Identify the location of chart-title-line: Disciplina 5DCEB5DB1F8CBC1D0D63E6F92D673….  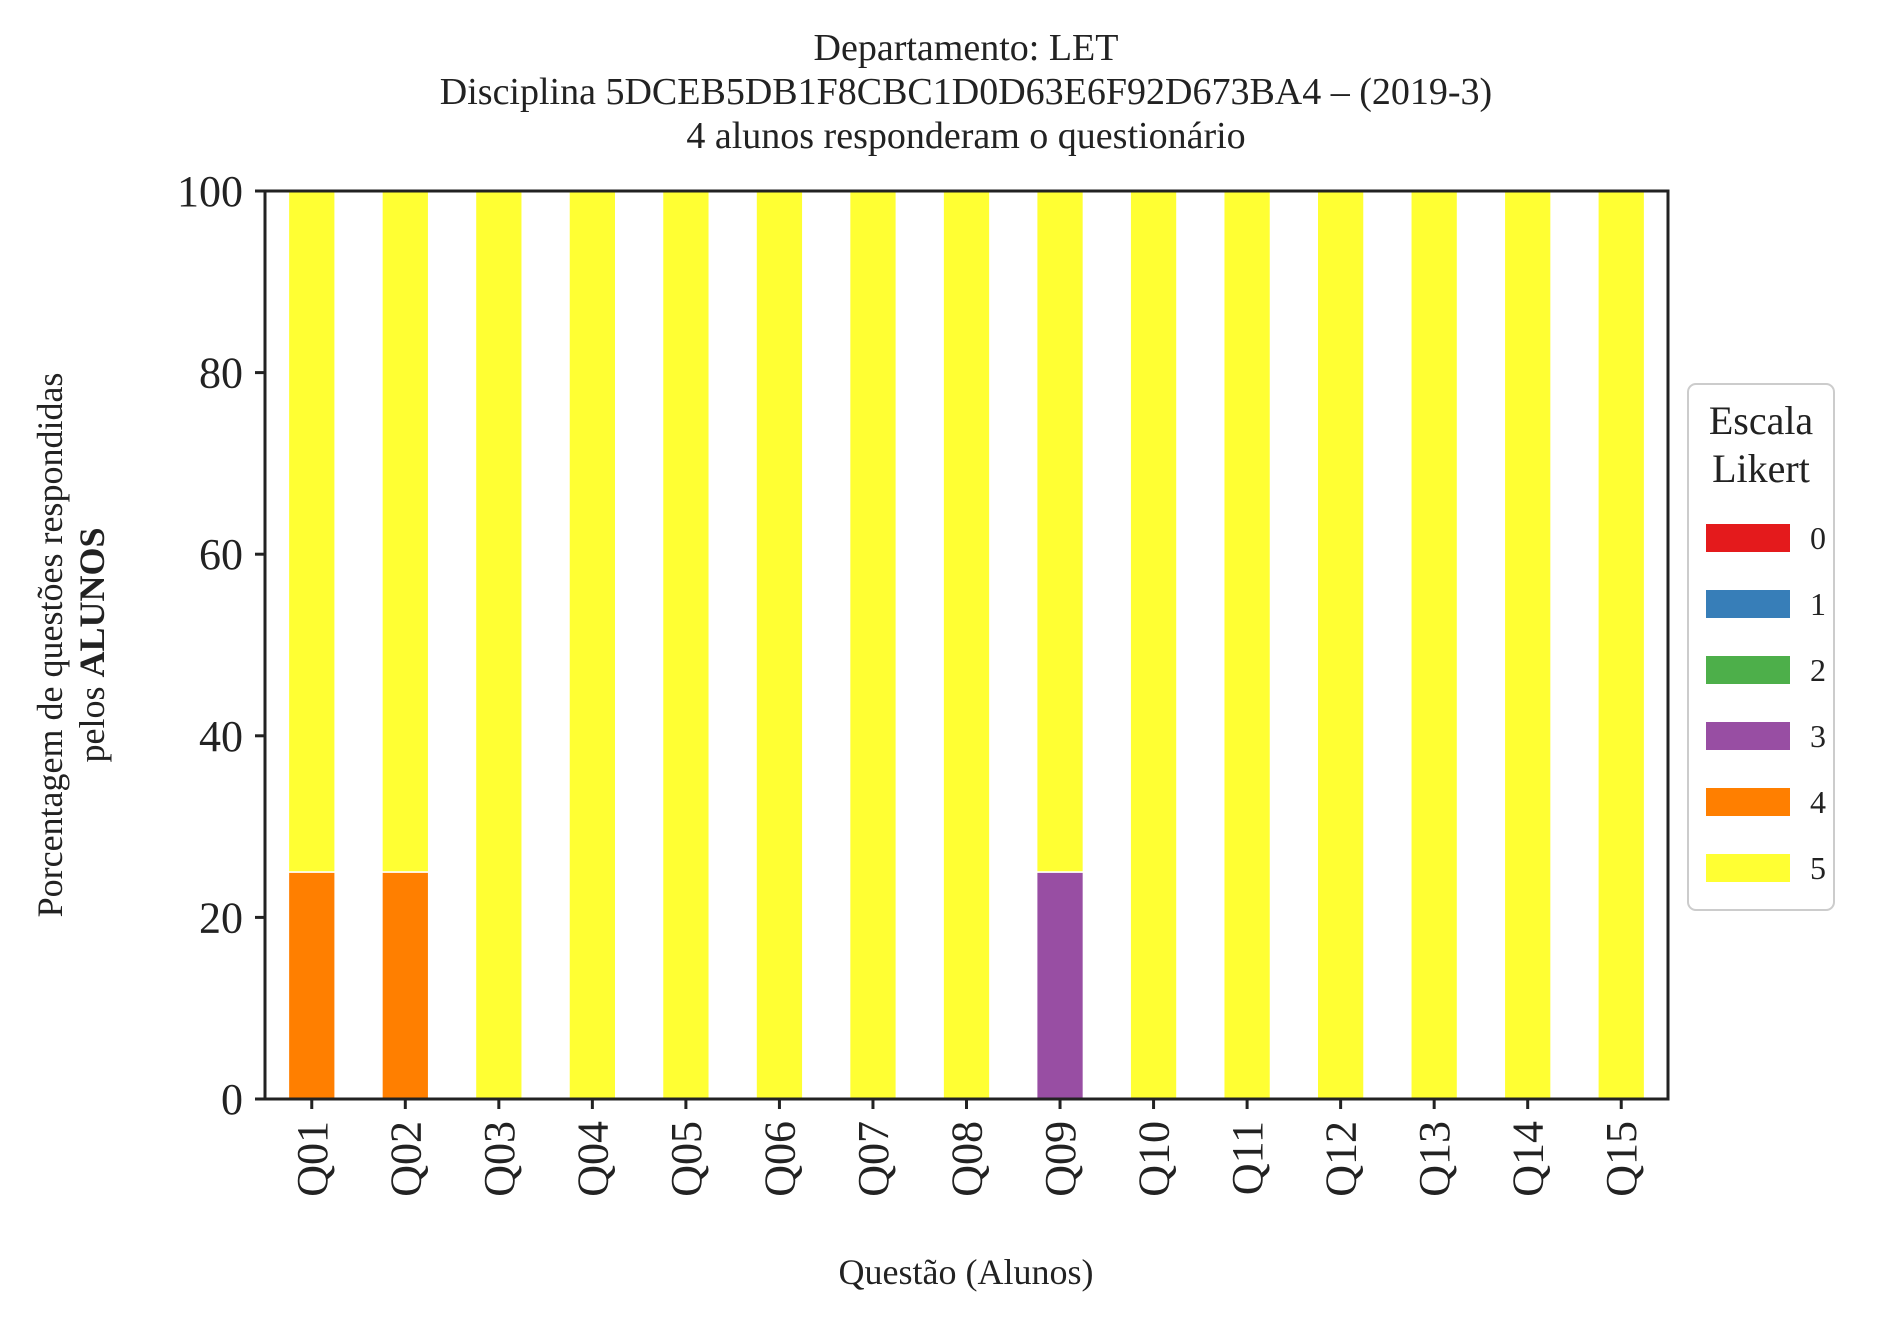
(966, 92).